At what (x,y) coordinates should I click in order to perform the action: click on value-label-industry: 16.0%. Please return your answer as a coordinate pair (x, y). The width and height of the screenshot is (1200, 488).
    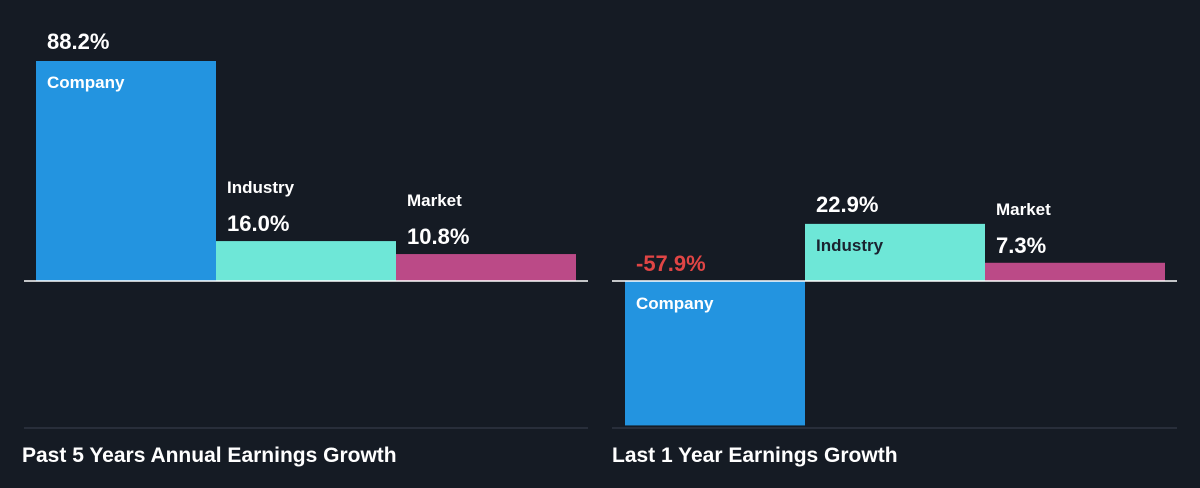
    Looking at the image, I should click on (258, 223).